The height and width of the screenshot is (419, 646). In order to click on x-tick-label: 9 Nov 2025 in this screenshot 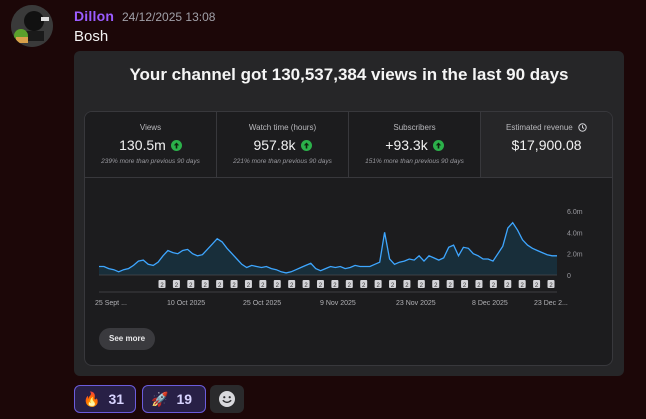, I will do `click(338, 303)`.